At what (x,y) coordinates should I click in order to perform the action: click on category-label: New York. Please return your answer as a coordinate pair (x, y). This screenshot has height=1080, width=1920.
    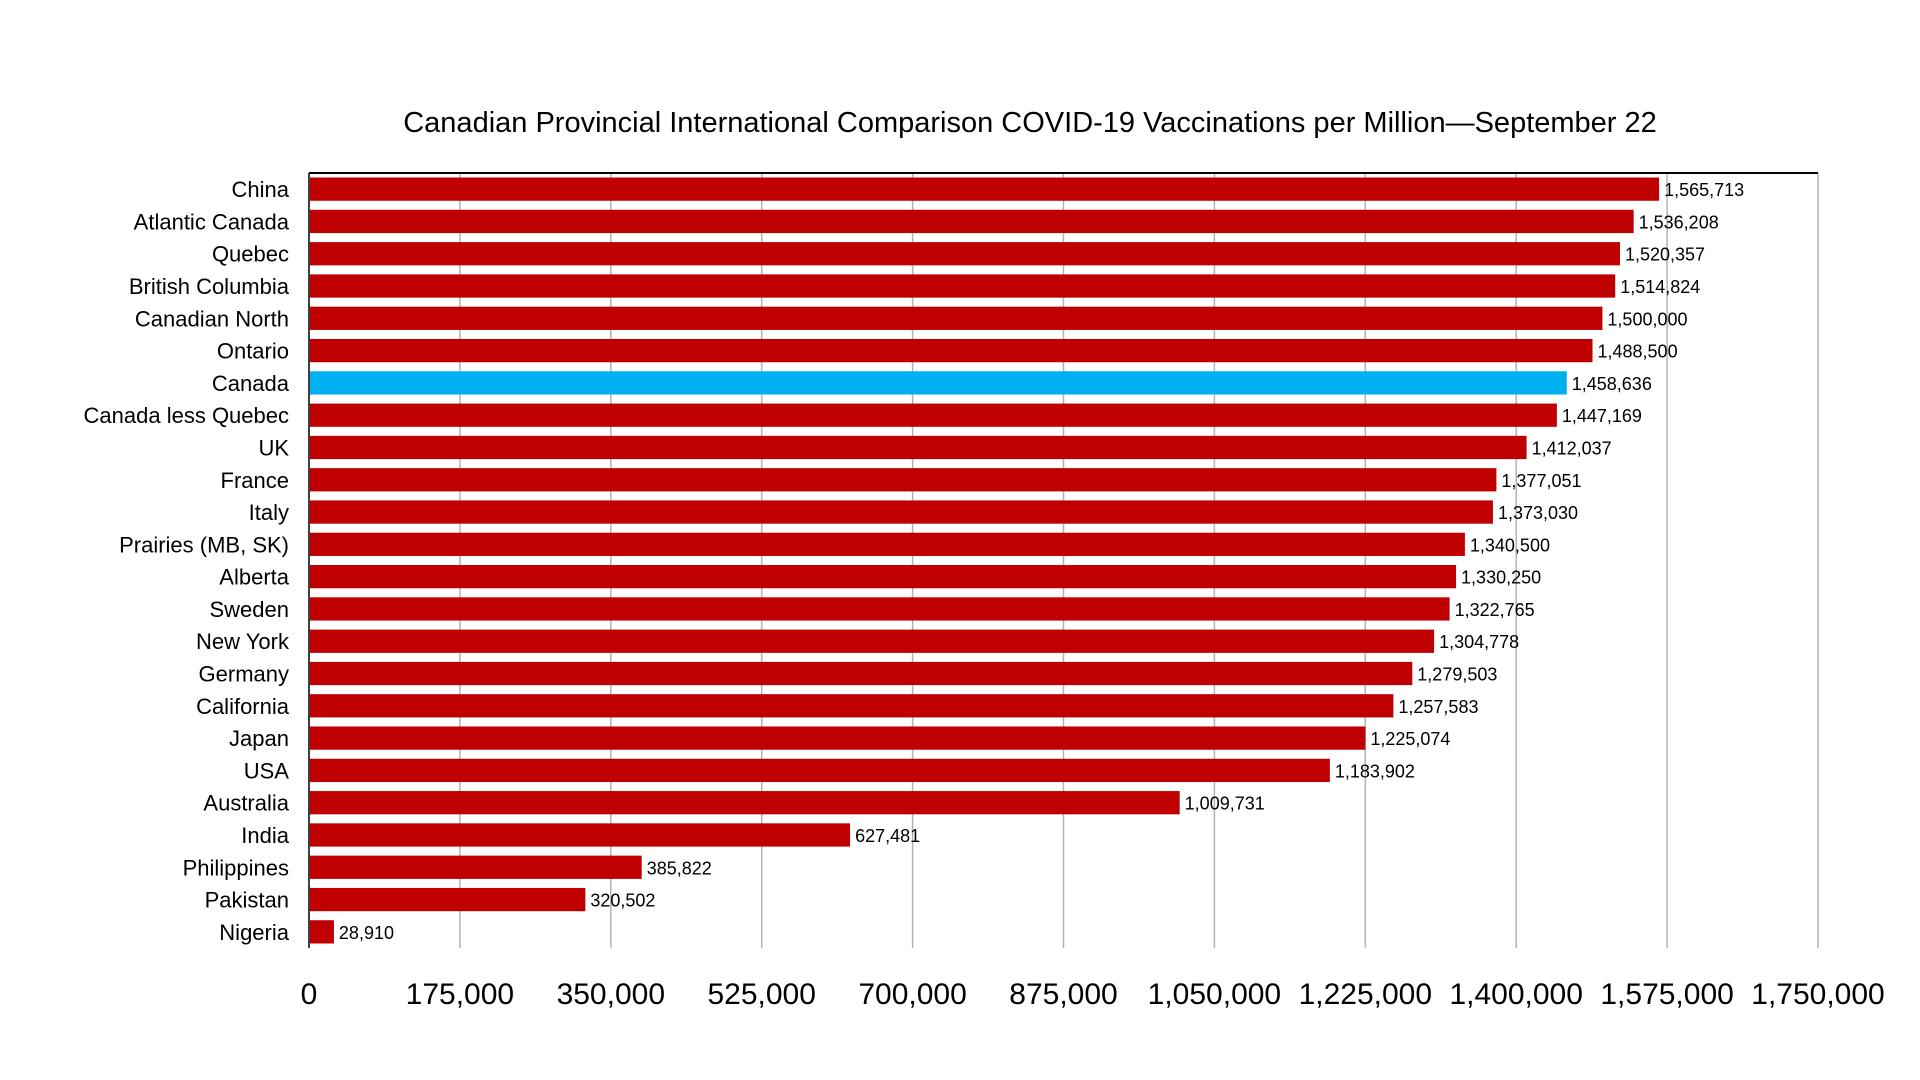
    Looking at the image, I should click on (243, 641).